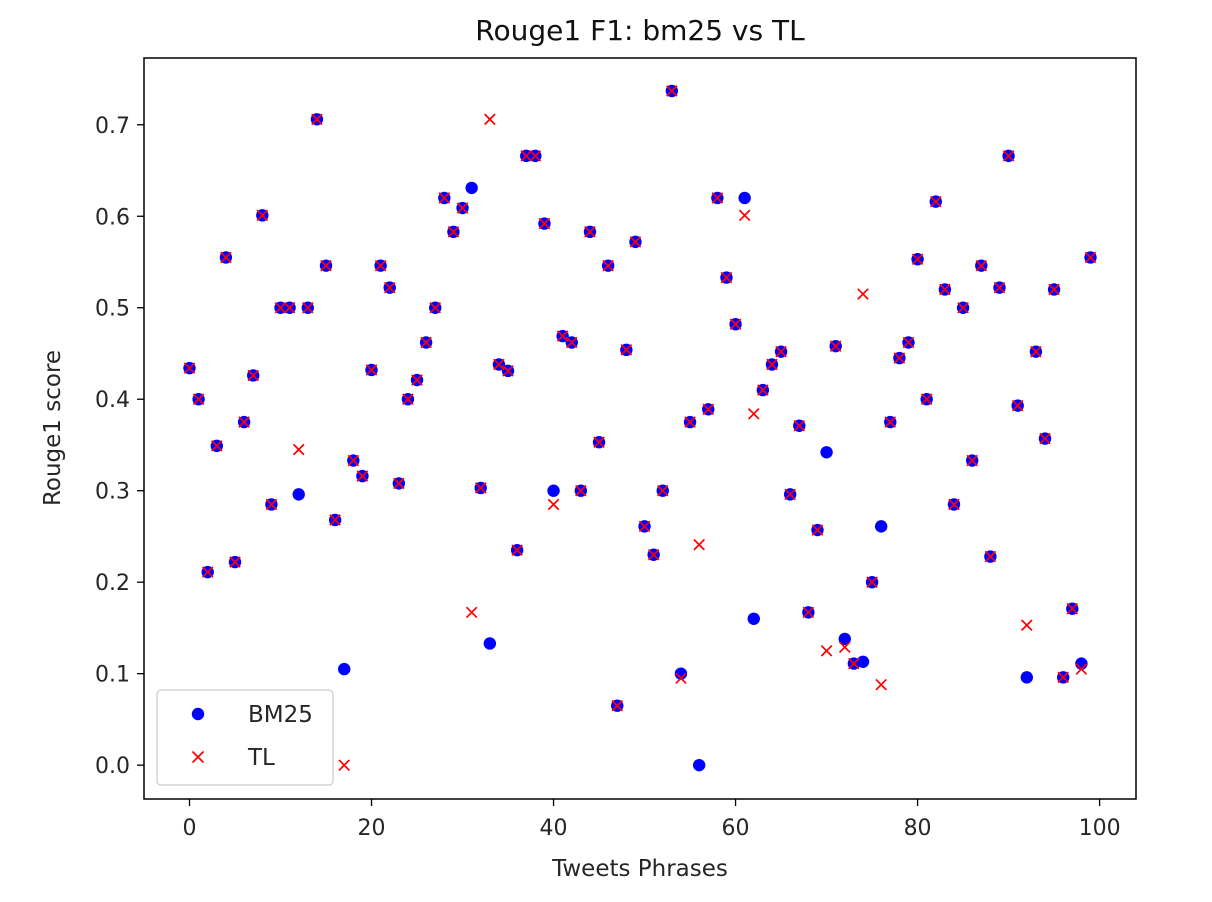  Describe the element at coordinates (640, 30) in the screenshot. I see `chart-title: Rouge1 F1: bm25 vs TL` at that location.